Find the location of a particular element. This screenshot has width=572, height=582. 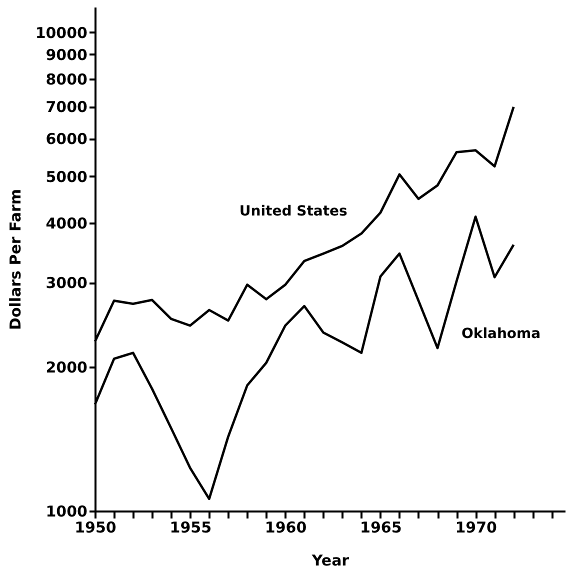

y-tick-label: 8000 is located at coordinates (67, 79).